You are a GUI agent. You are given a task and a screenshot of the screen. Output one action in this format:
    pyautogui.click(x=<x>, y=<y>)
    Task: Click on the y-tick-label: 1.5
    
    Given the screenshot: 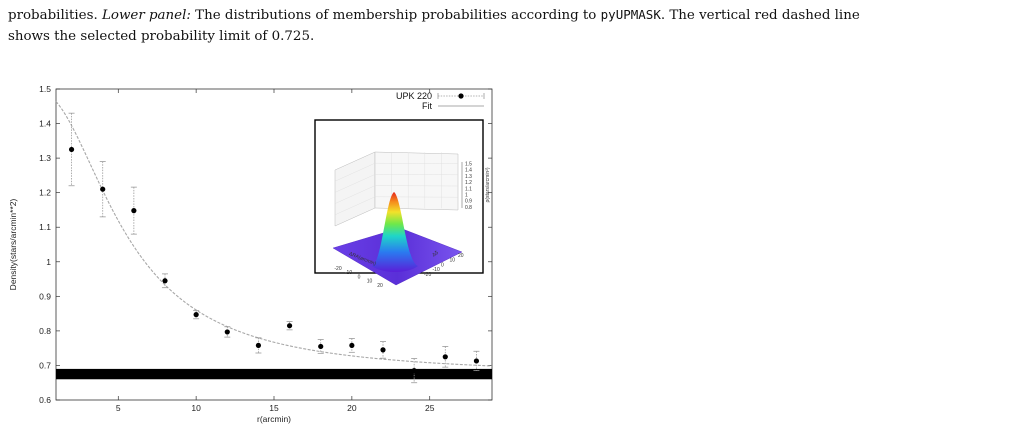 What is the action you would take?
    pyautogui.click(x=45, y=89)
    